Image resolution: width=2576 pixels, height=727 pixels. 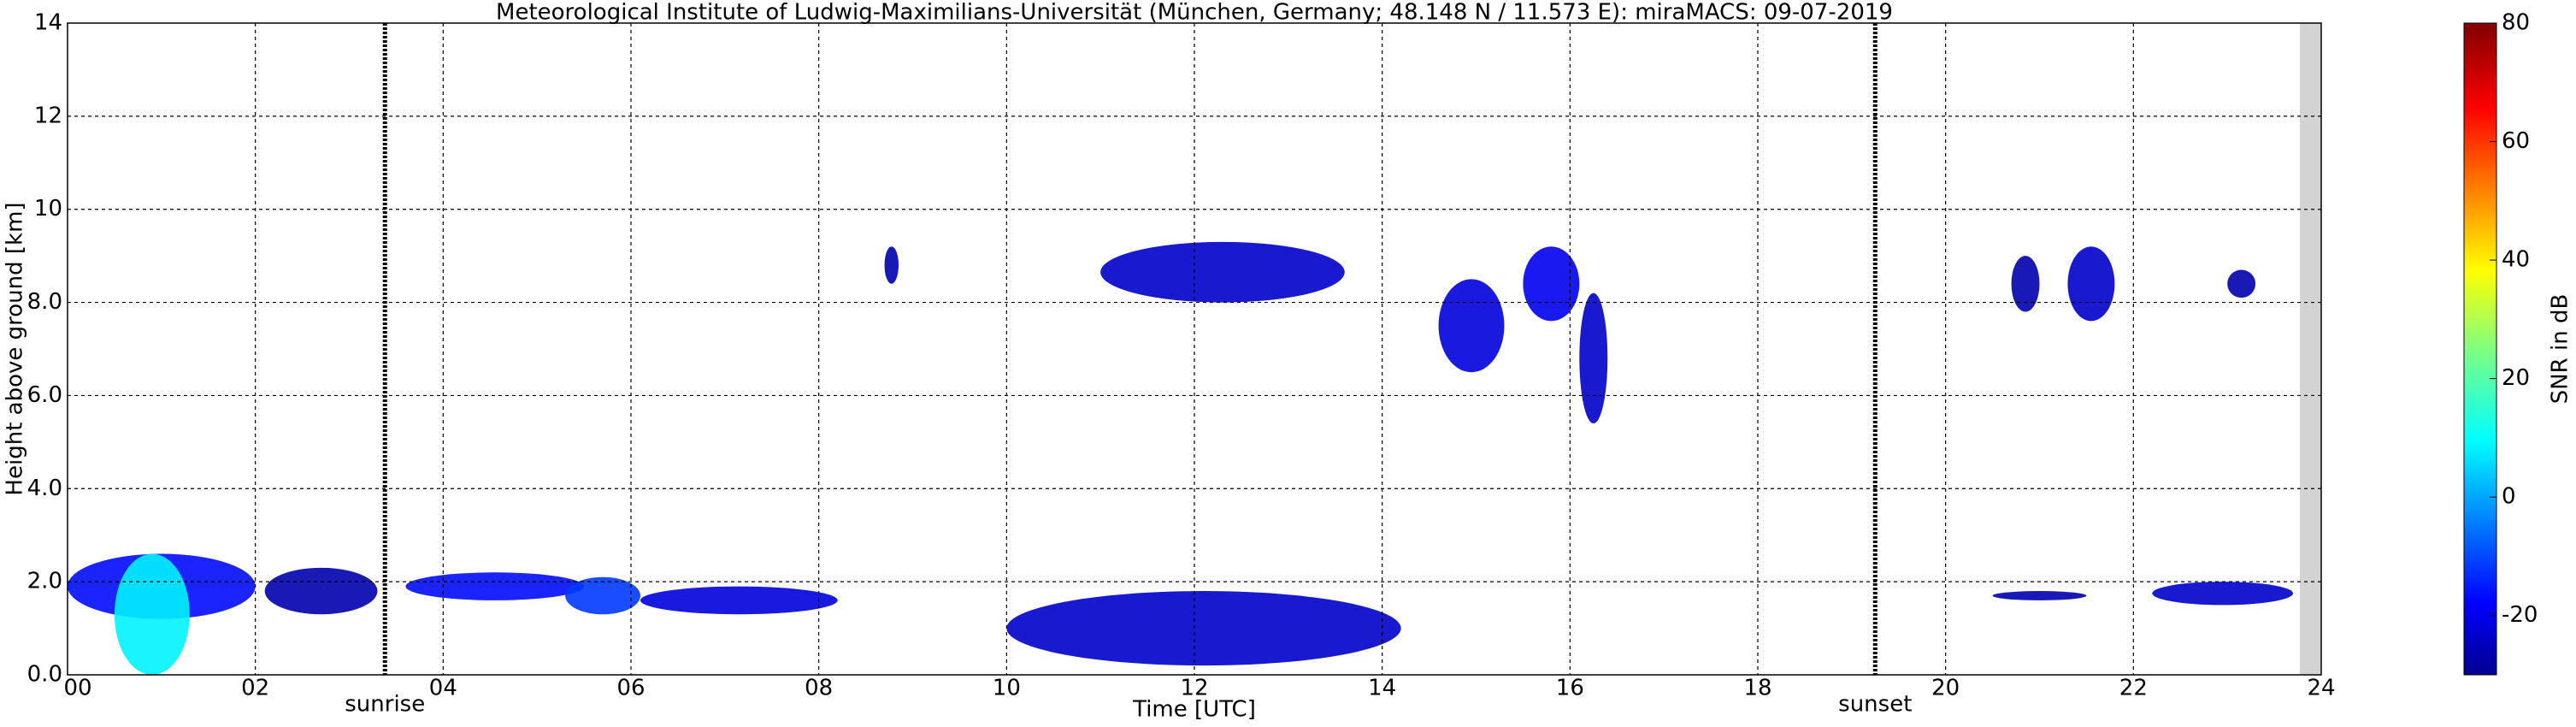 What do you see at coordinates (2516, 141) in the screenshot?
I see `colorbar-tick-label: 60` at bounding box center [2516, 141].